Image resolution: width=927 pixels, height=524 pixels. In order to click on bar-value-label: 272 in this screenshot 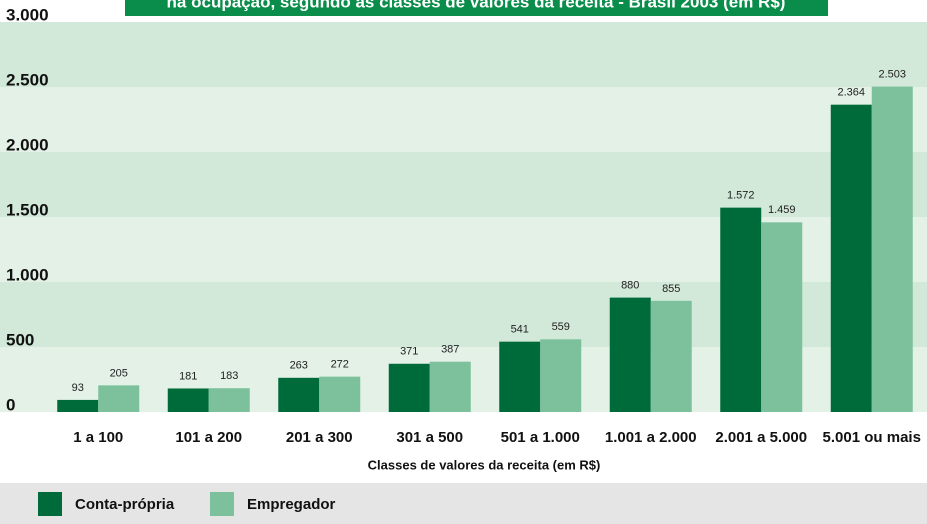, I will do `click(340, 365)`.